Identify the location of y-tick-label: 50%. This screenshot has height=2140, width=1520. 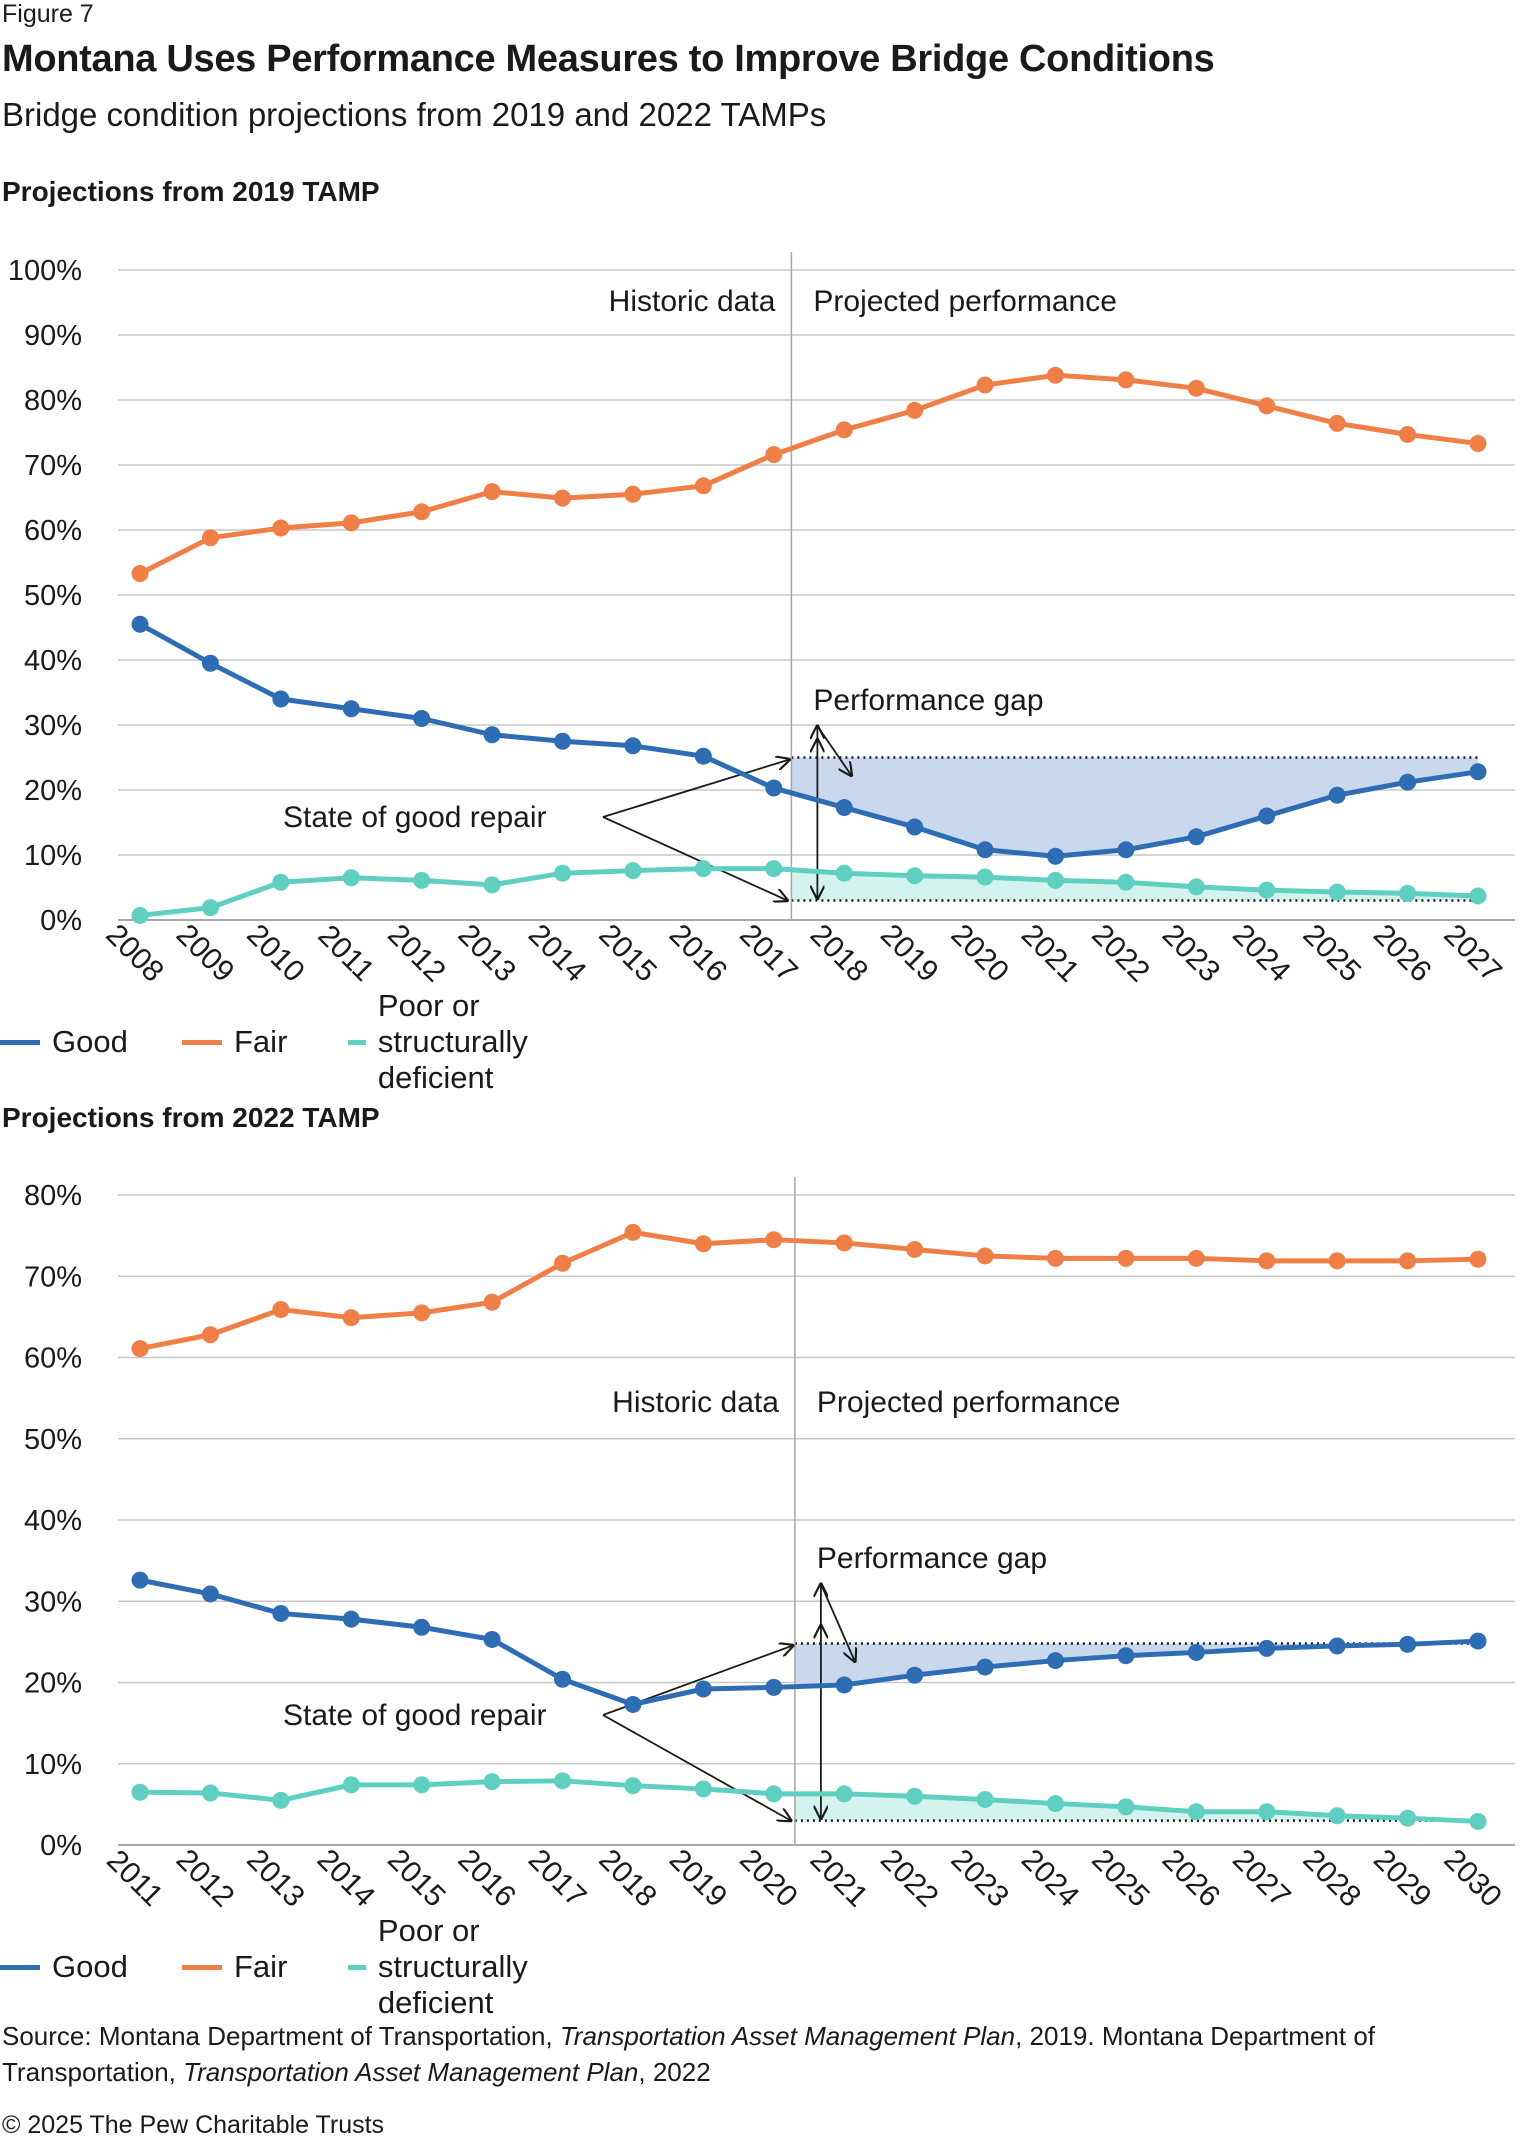
(53, 596).